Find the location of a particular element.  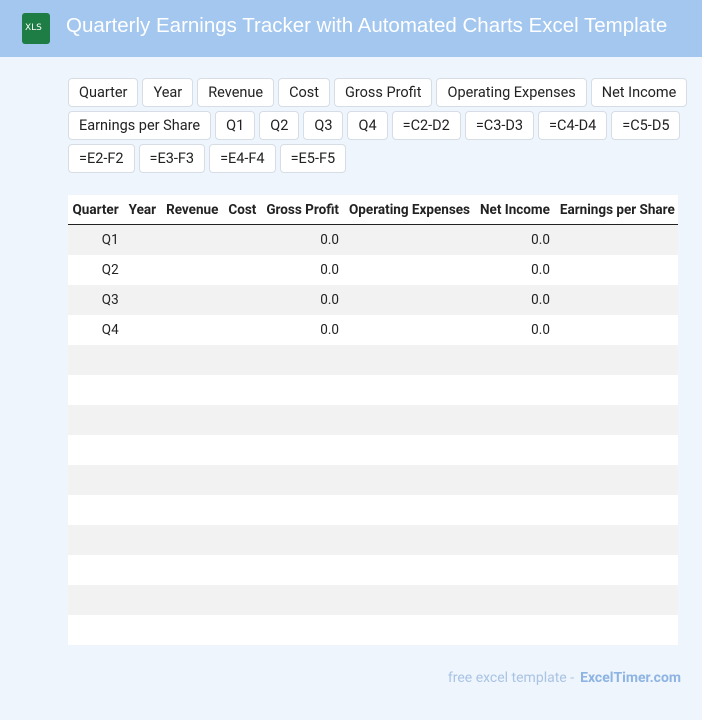

tag: Cost is located at coordinates (304, 92).